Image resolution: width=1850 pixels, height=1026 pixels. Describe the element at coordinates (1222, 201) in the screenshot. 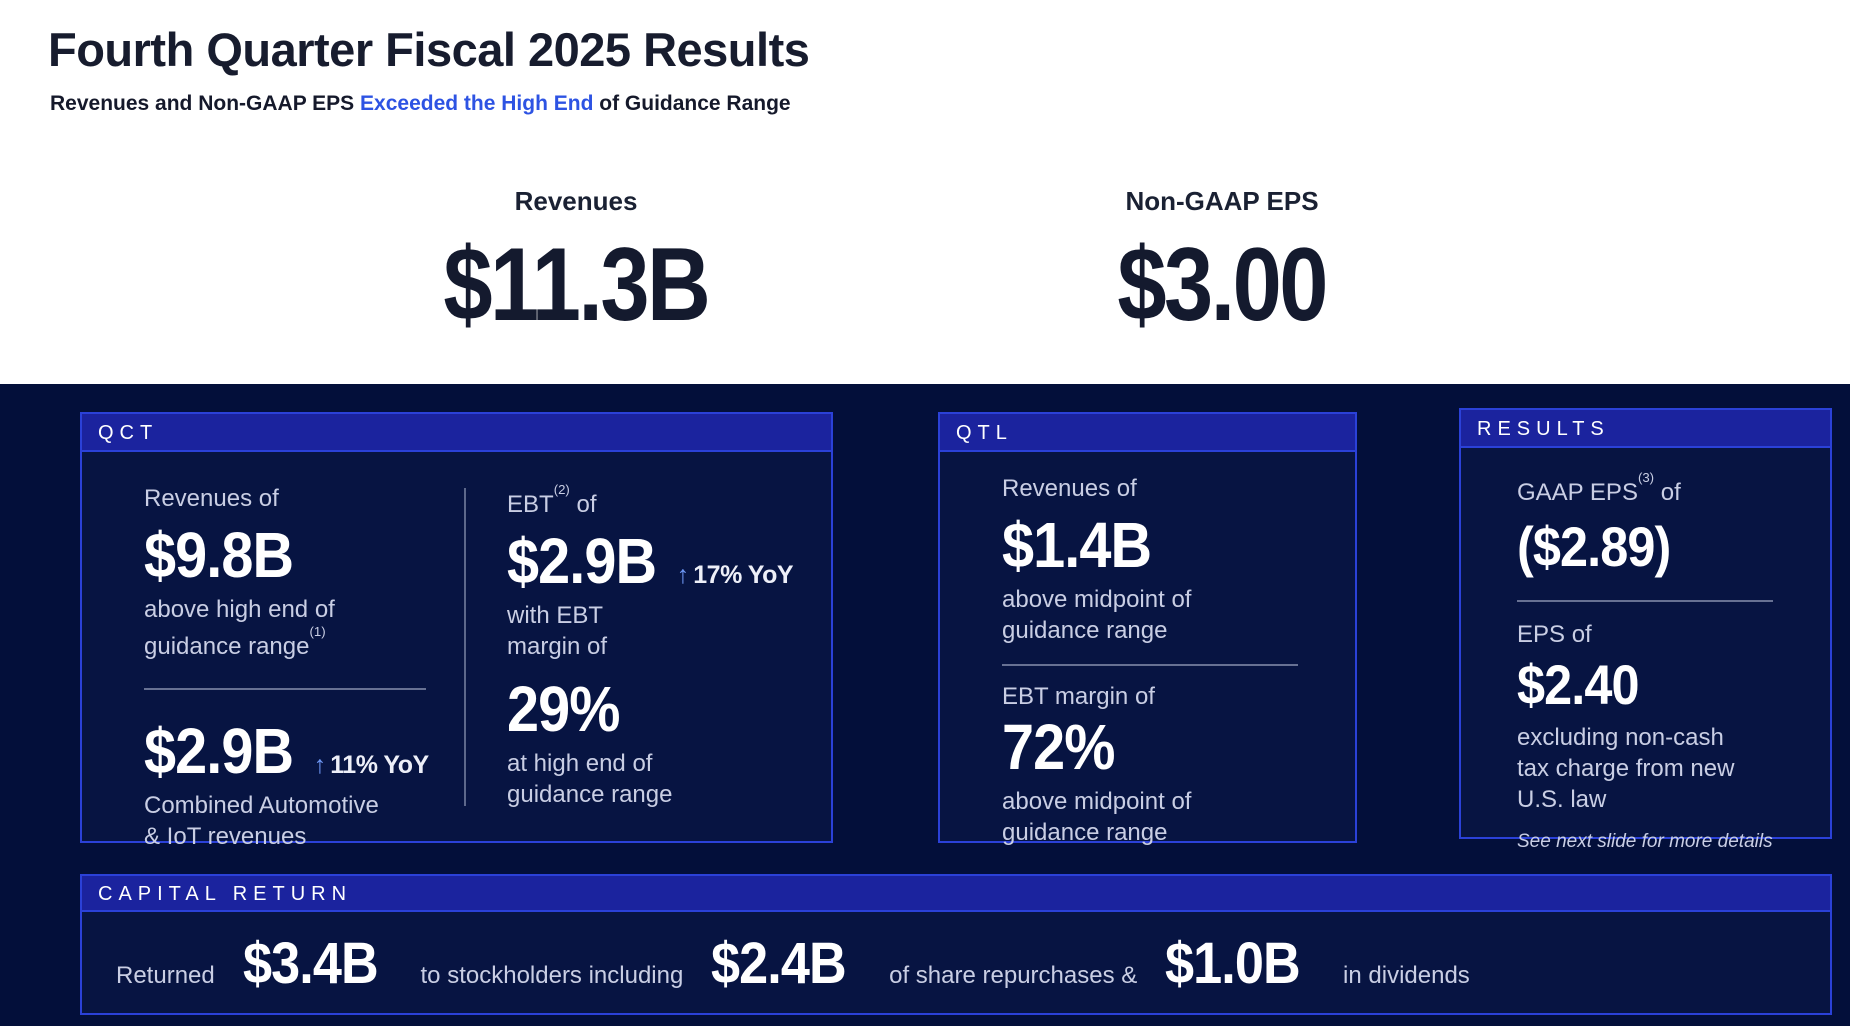

I see `metric-non-gaap-eps-label: Non-GAAP EPS` at that location.